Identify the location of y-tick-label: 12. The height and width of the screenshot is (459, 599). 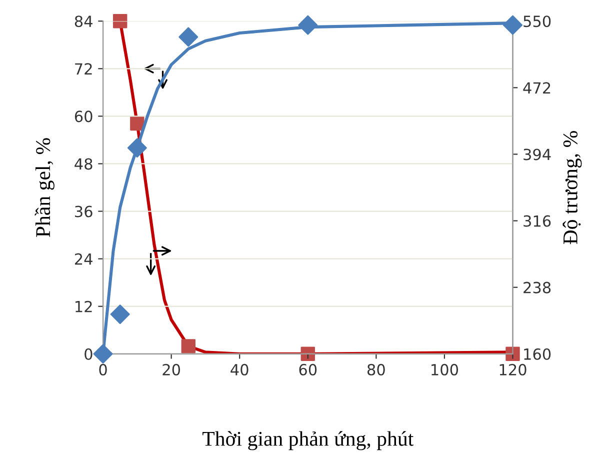
(84, 306).